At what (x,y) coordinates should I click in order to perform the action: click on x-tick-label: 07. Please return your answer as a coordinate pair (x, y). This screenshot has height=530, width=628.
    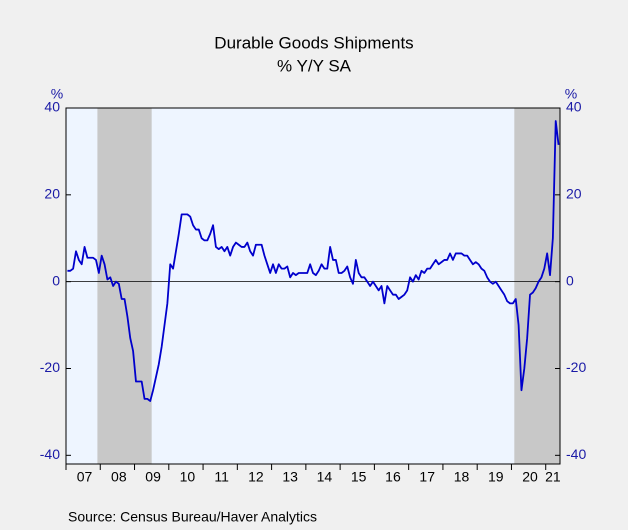
    Looking at the image, I should click on (85, 477).